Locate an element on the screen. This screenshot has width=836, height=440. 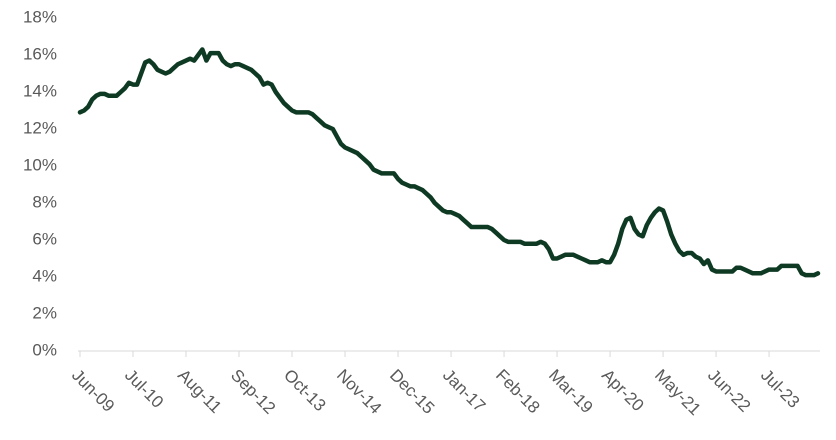
x-tick-label: Jun-22 is located at coordinates (729, 391).